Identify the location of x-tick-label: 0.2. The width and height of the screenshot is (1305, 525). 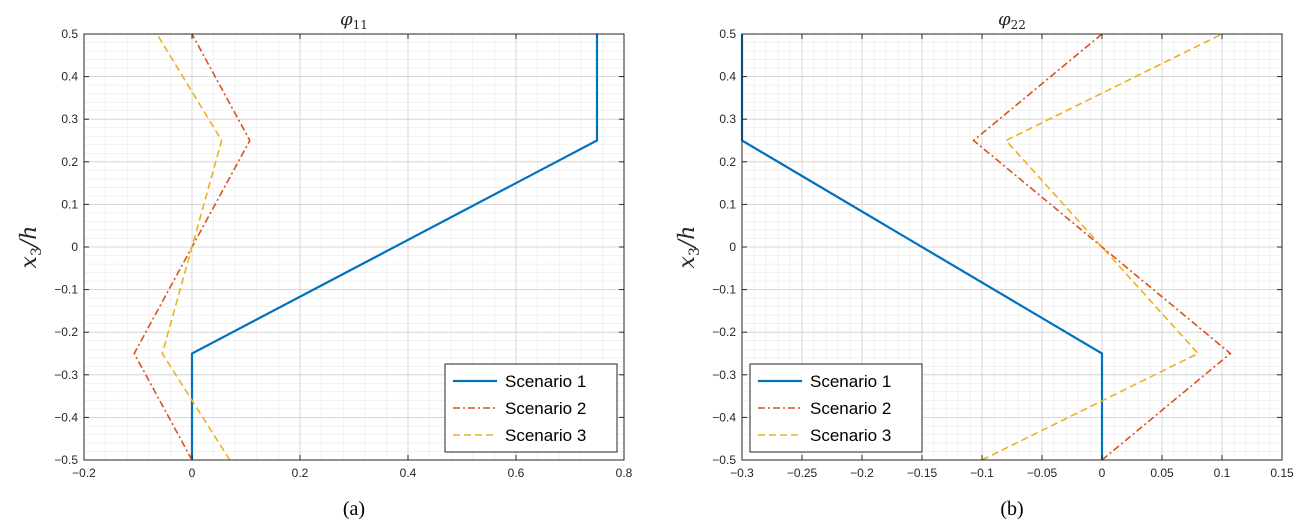
(300, 473).